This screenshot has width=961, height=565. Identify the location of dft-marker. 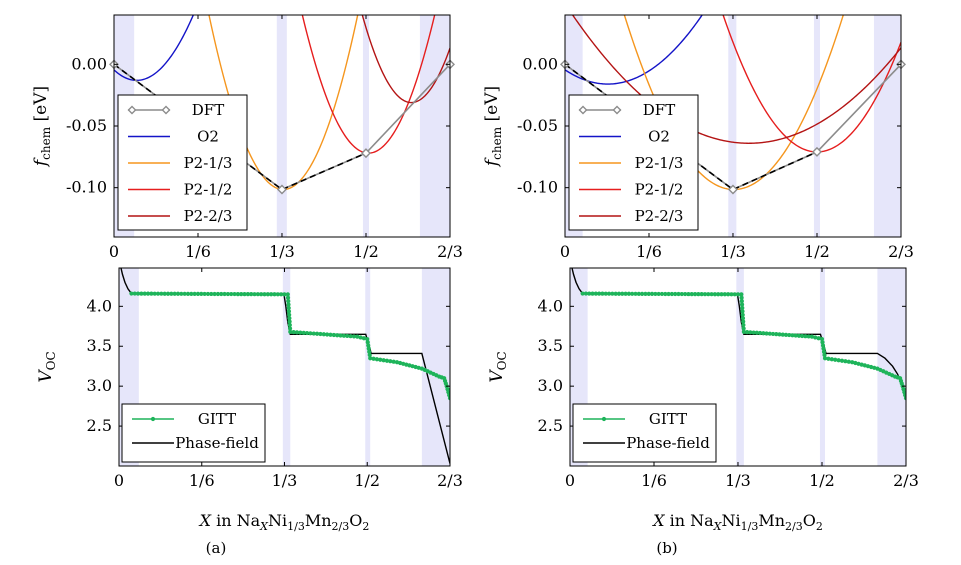
(281, 189).